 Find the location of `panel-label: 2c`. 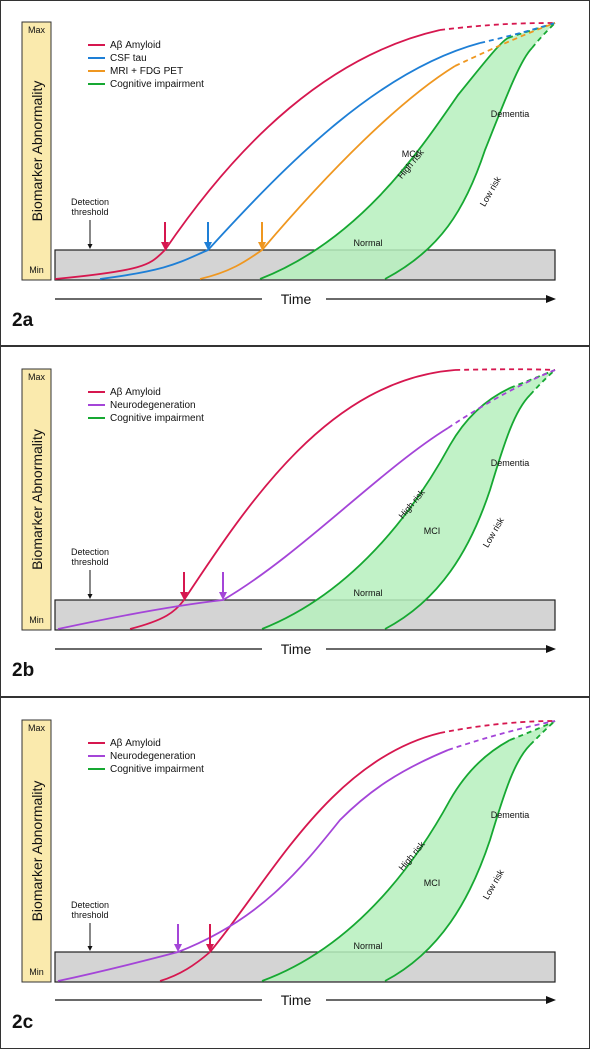

panel-label: 2c is located at coordinates (23, 1022).